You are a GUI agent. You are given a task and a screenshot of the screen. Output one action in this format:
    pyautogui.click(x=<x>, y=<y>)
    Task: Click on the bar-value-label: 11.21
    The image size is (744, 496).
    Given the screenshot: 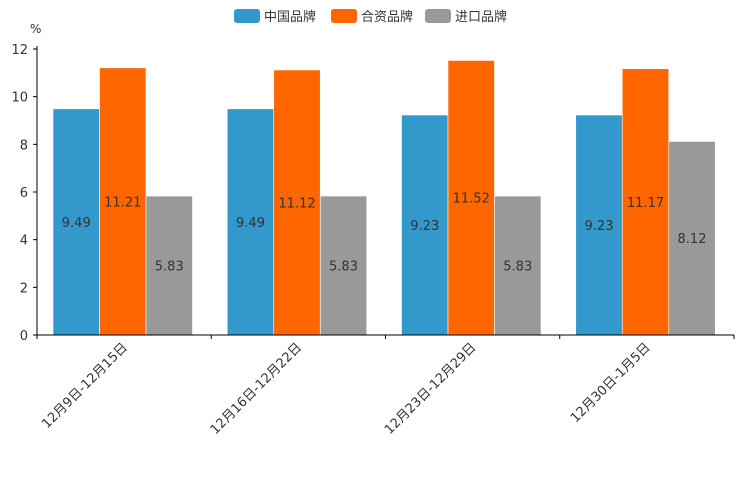 What is the action you would take?
    pyautogui.click(x=122, y=202)
    